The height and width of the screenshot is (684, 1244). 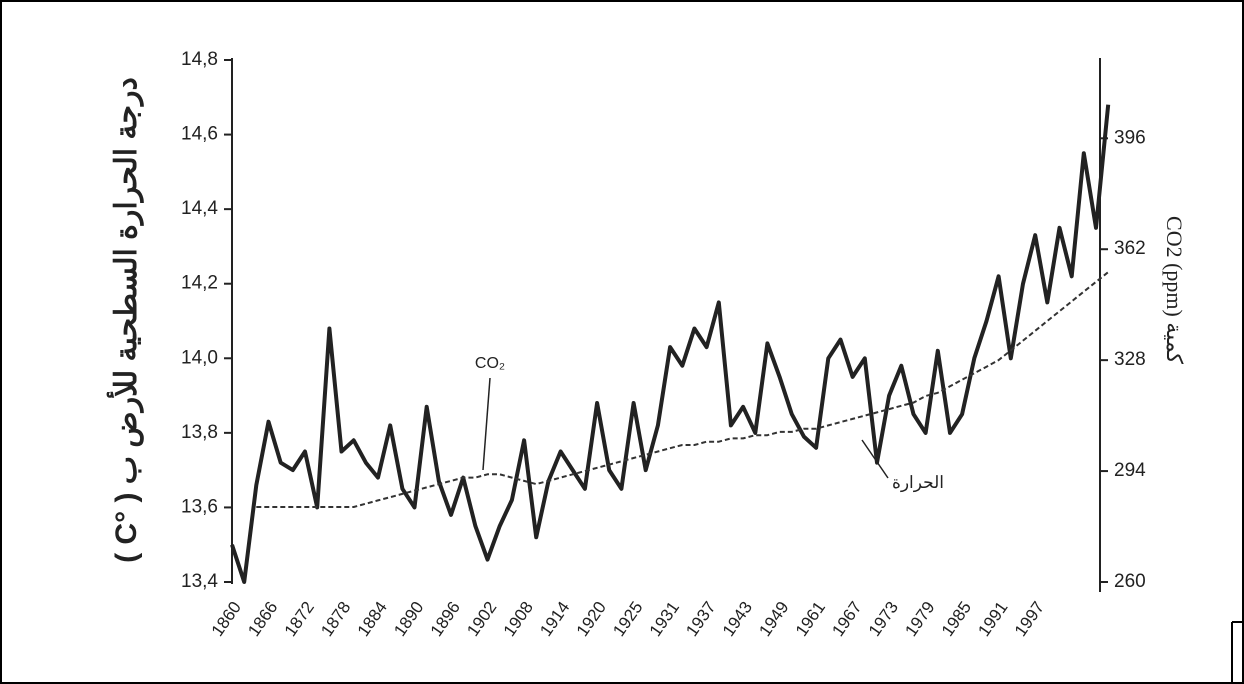 What do you see at coordinates (199, 357) in the screenshot?
I see `y-tick-label: 14,0` at bounding box center [199, 357].